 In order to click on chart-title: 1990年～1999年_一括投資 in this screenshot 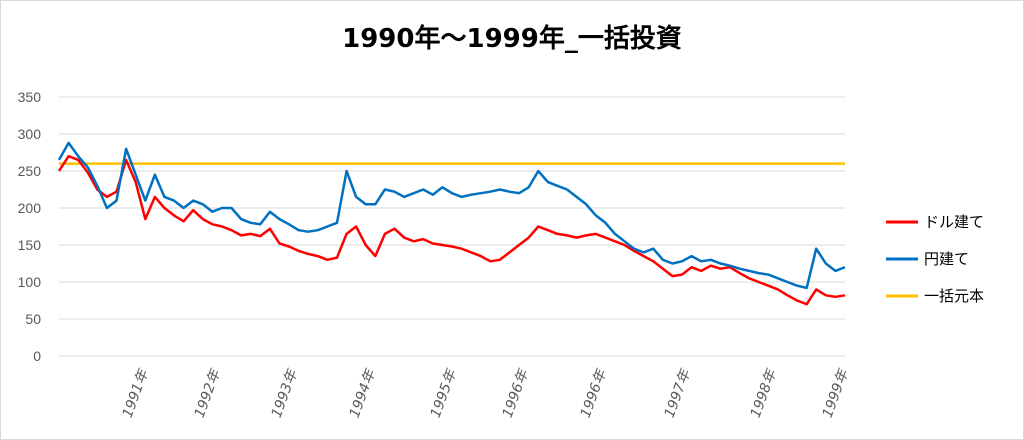, I will do `click(512, 39)`.